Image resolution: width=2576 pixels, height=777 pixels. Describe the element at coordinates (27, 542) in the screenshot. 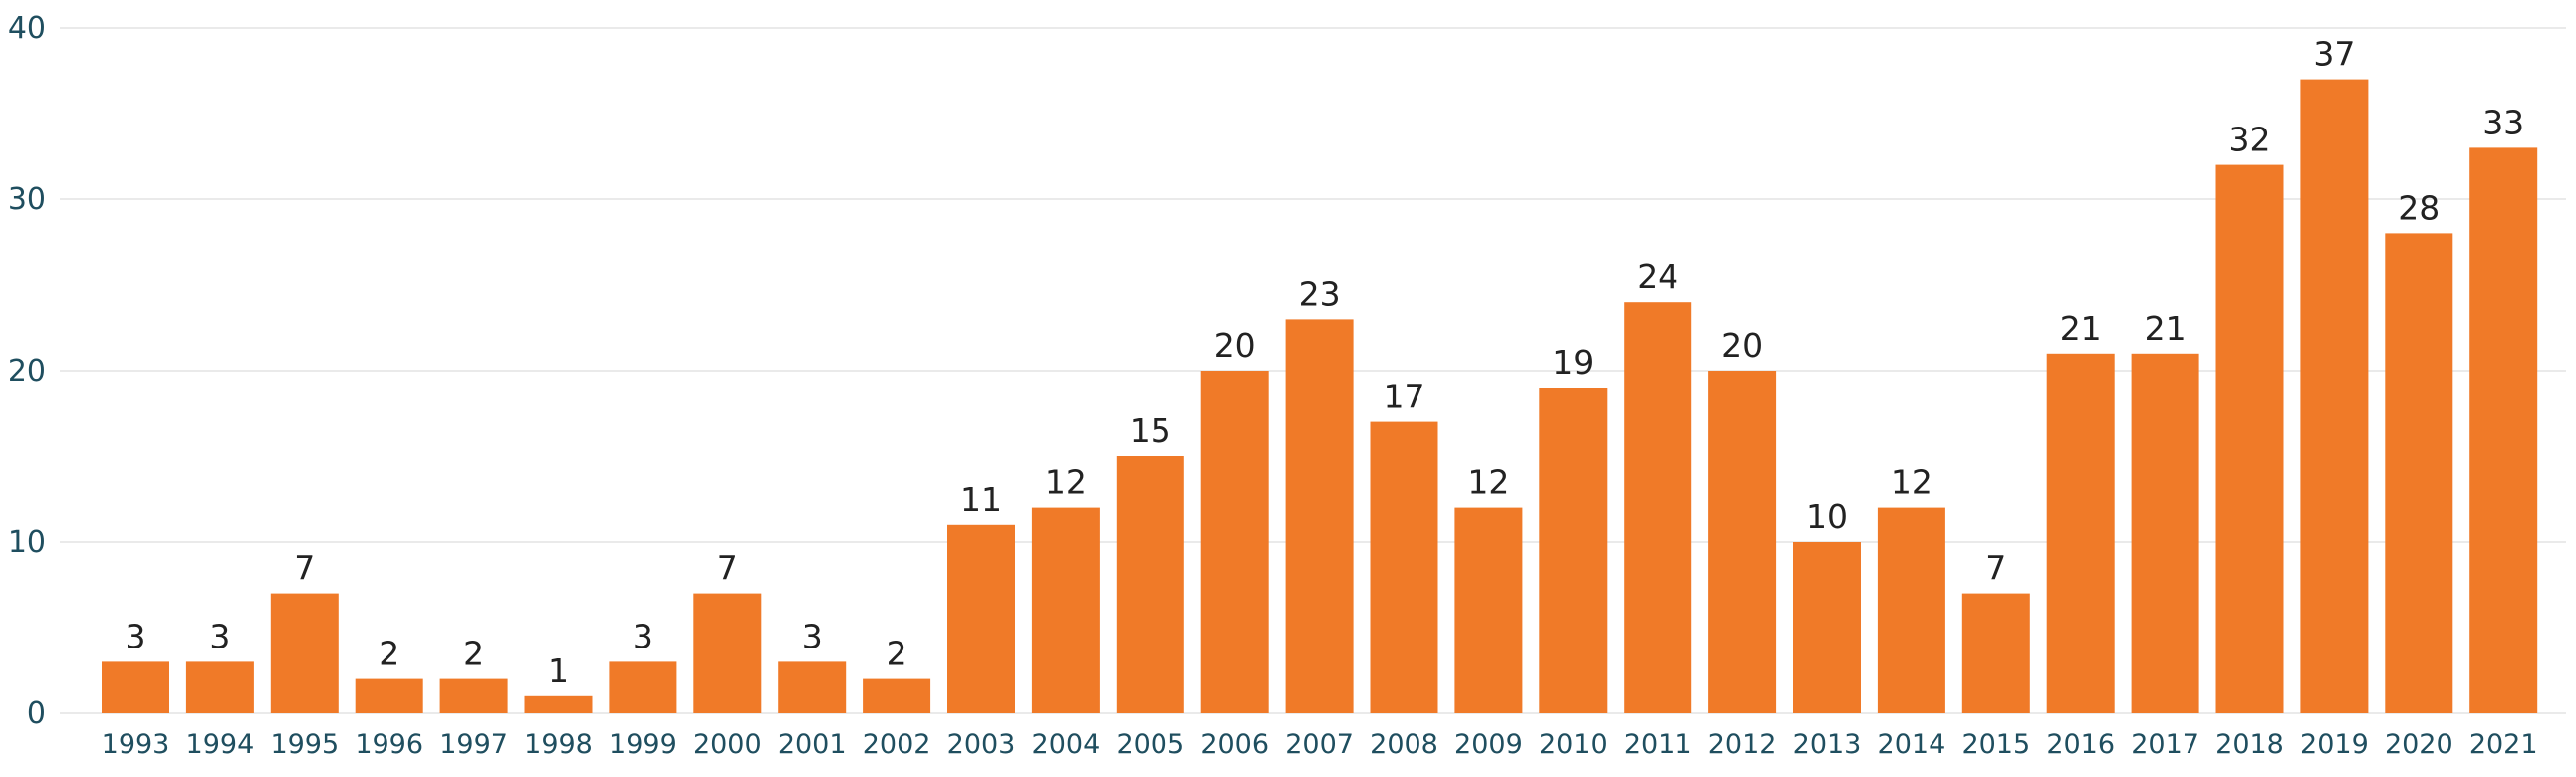

I see `y-tick-label: 10` at that location.